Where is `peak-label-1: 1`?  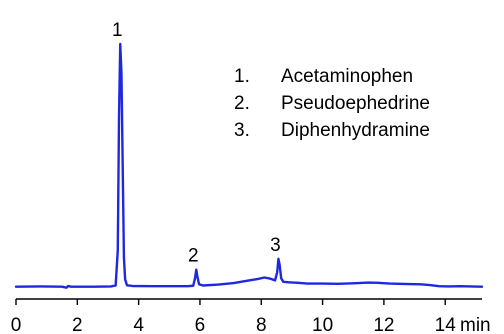 peak-label-1: 1 is located at coordinates (117, 30).